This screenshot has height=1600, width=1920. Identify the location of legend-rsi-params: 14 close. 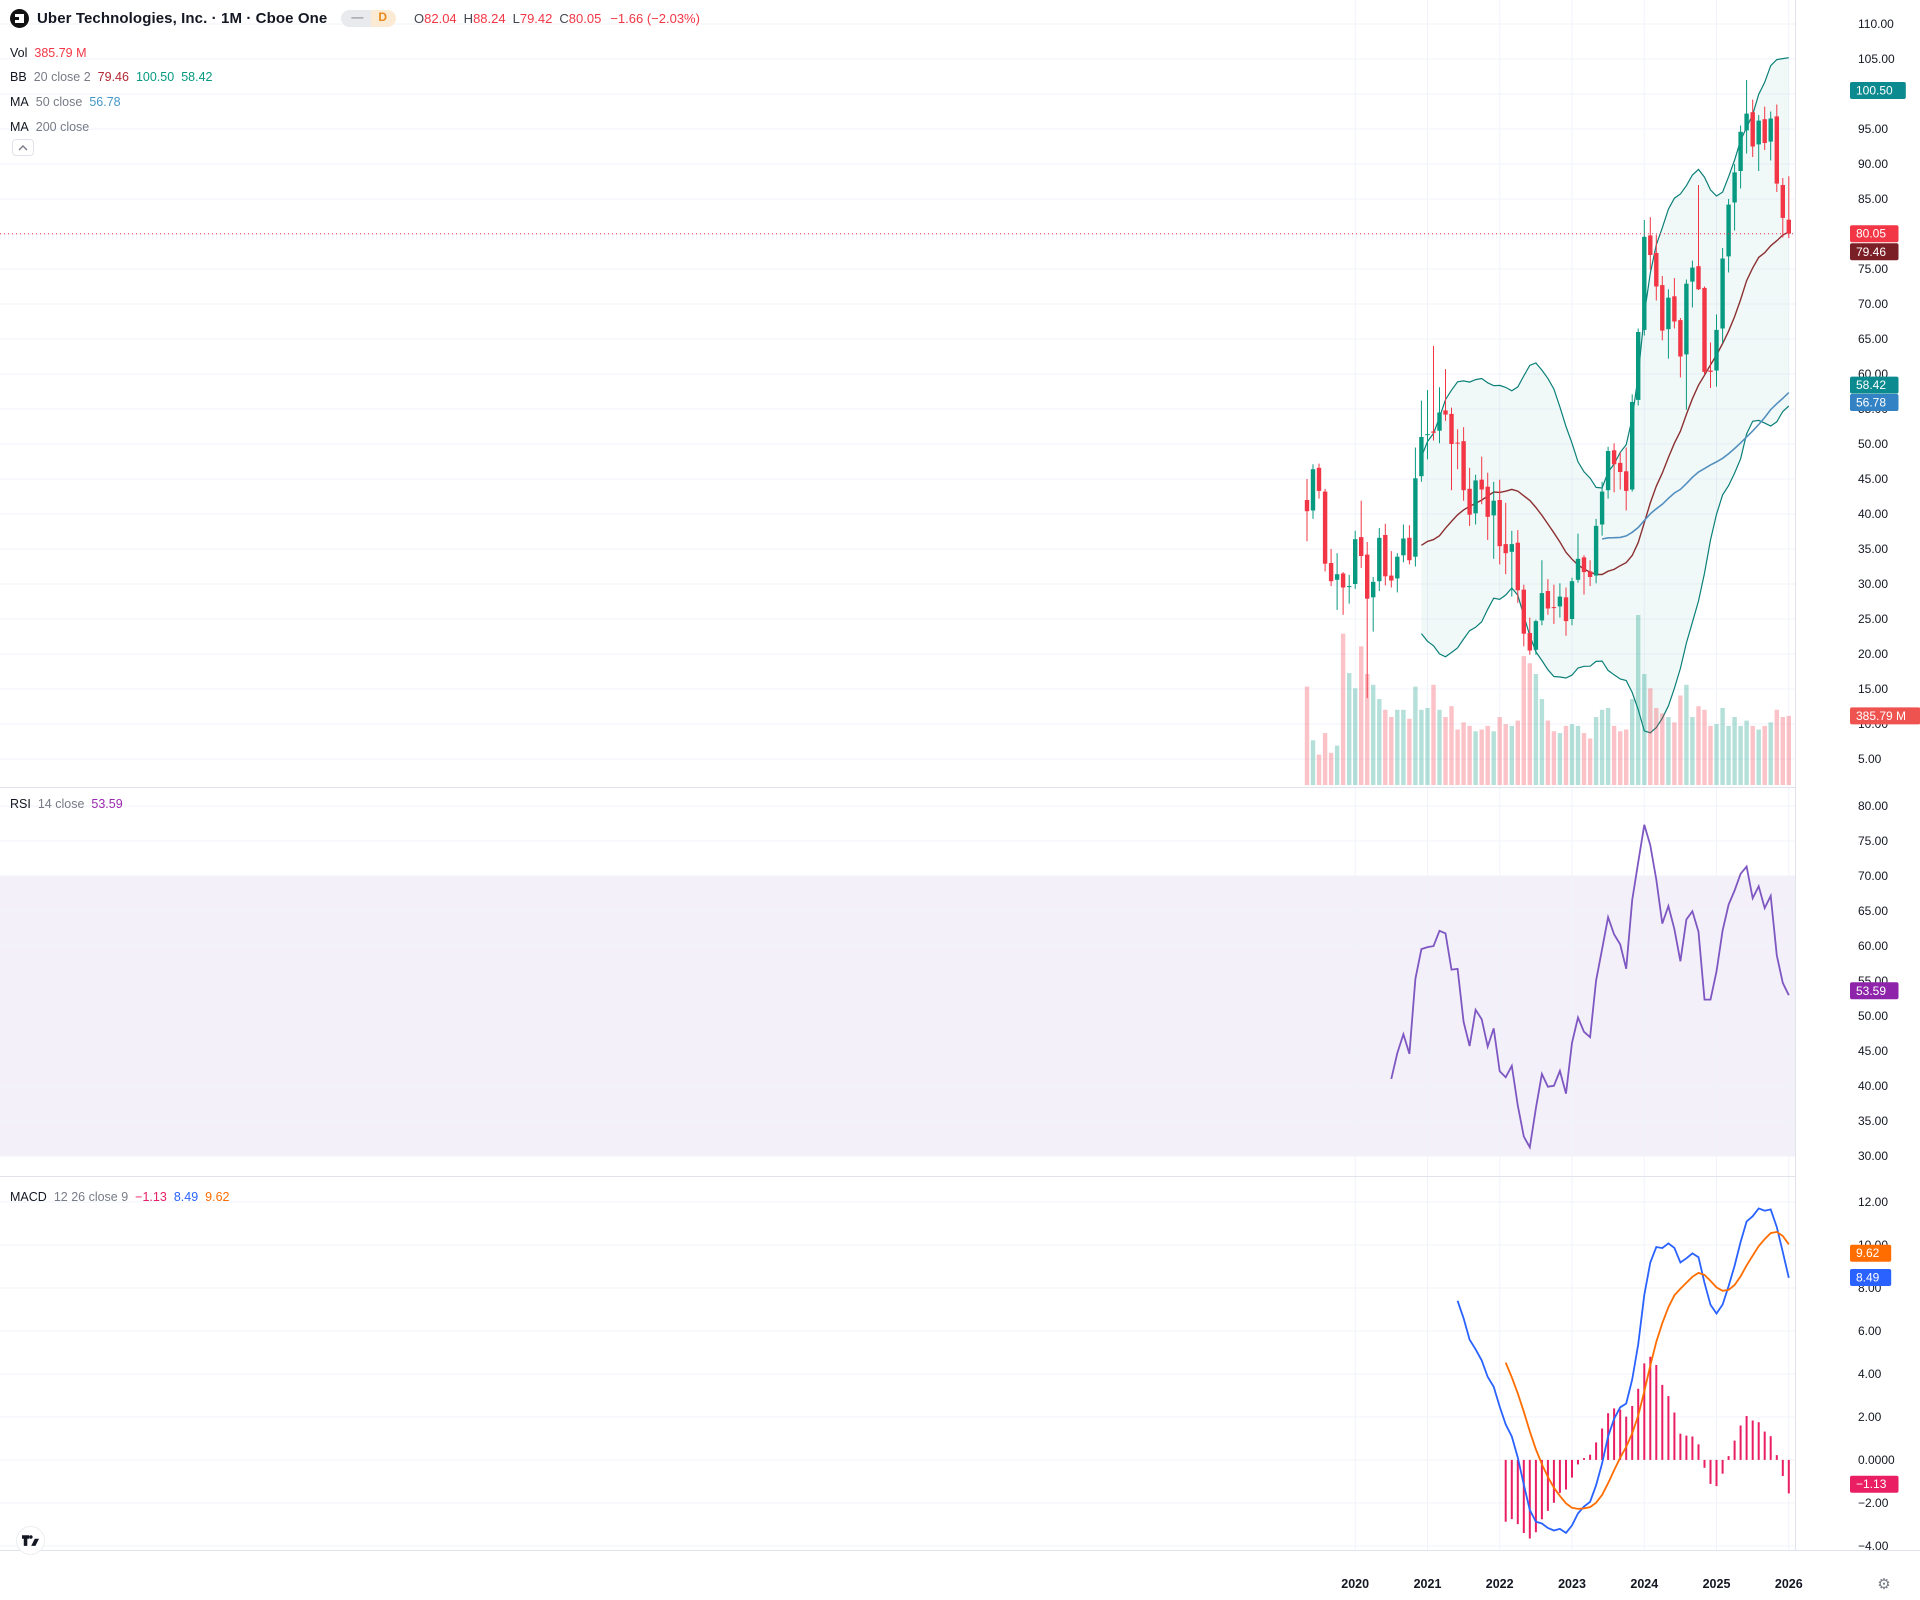
(61, 803).